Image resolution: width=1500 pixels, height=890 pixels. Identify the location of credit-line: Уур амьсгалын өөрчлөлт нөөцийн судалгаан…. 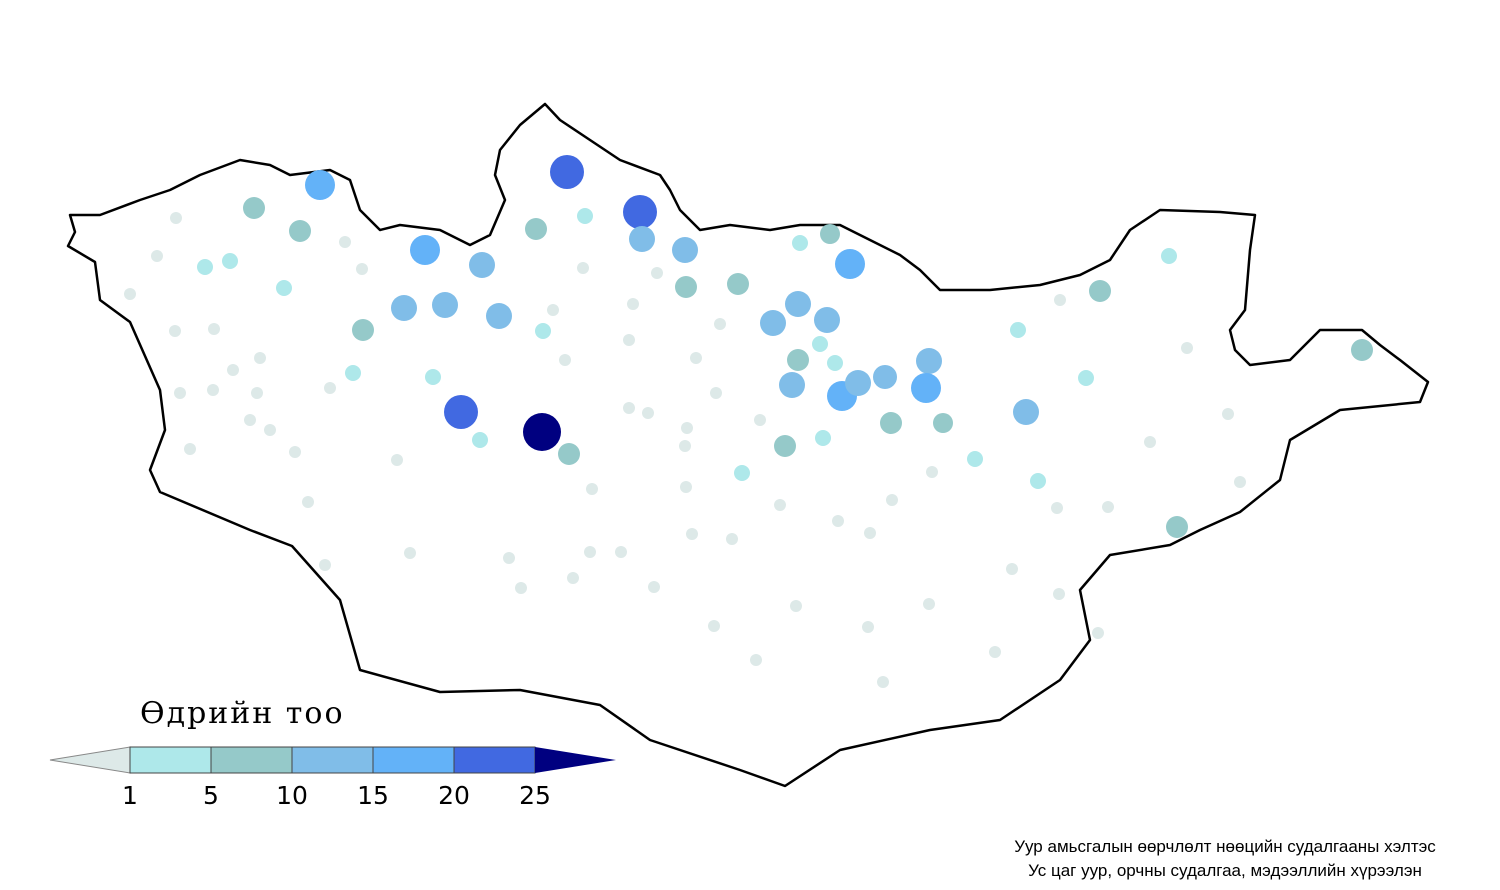
(1225, 846).